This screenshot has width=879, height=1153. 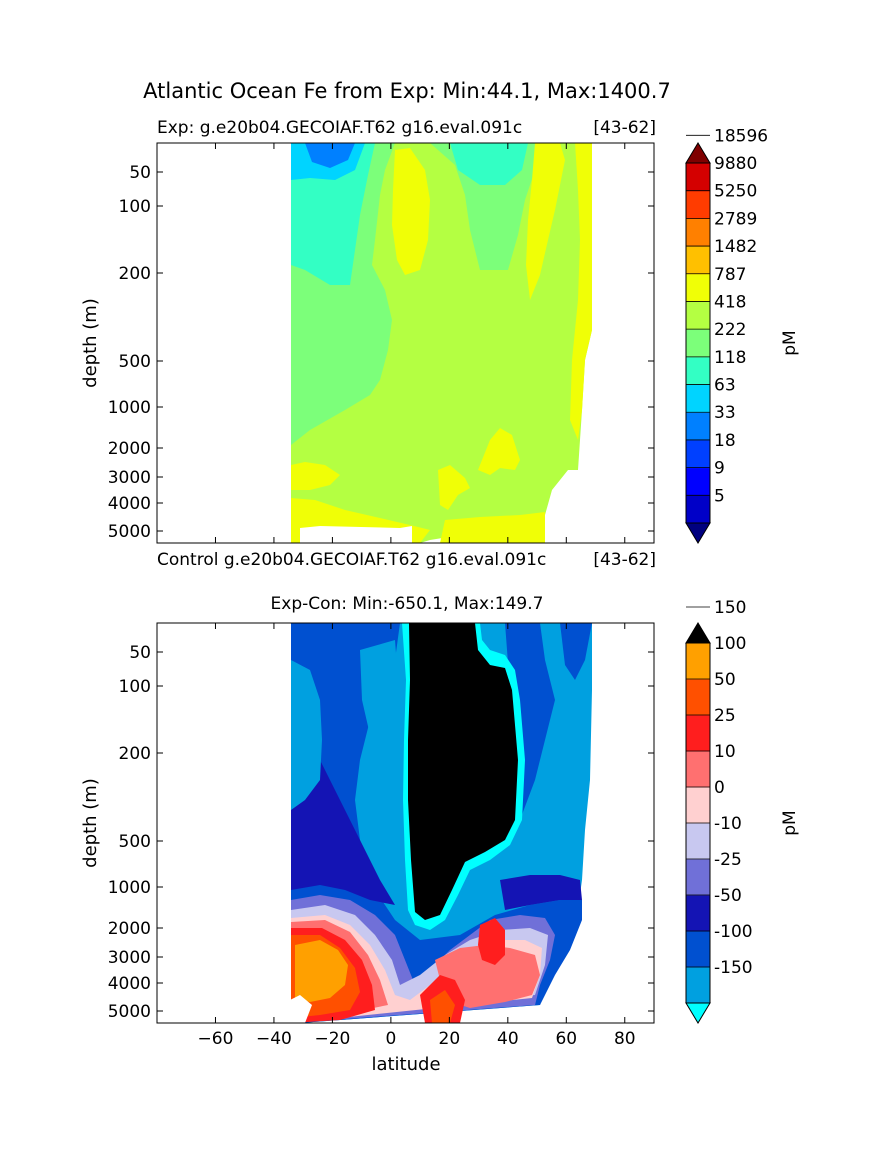 I want to click on panel-b-colorbar-under, so click(x=698, y=1013).